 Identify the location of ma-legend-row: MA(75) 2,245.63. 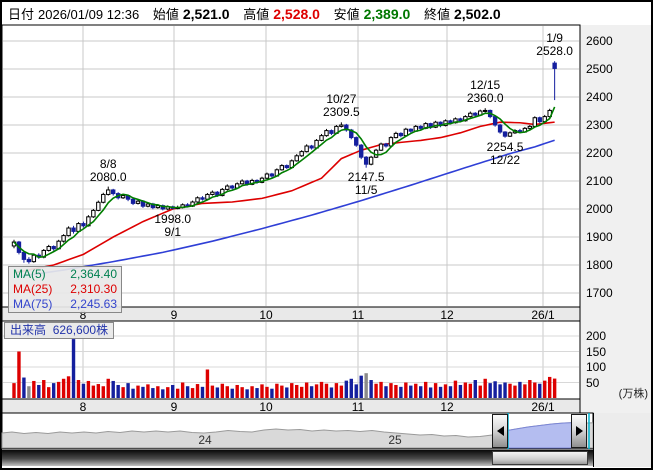
(65, 304).